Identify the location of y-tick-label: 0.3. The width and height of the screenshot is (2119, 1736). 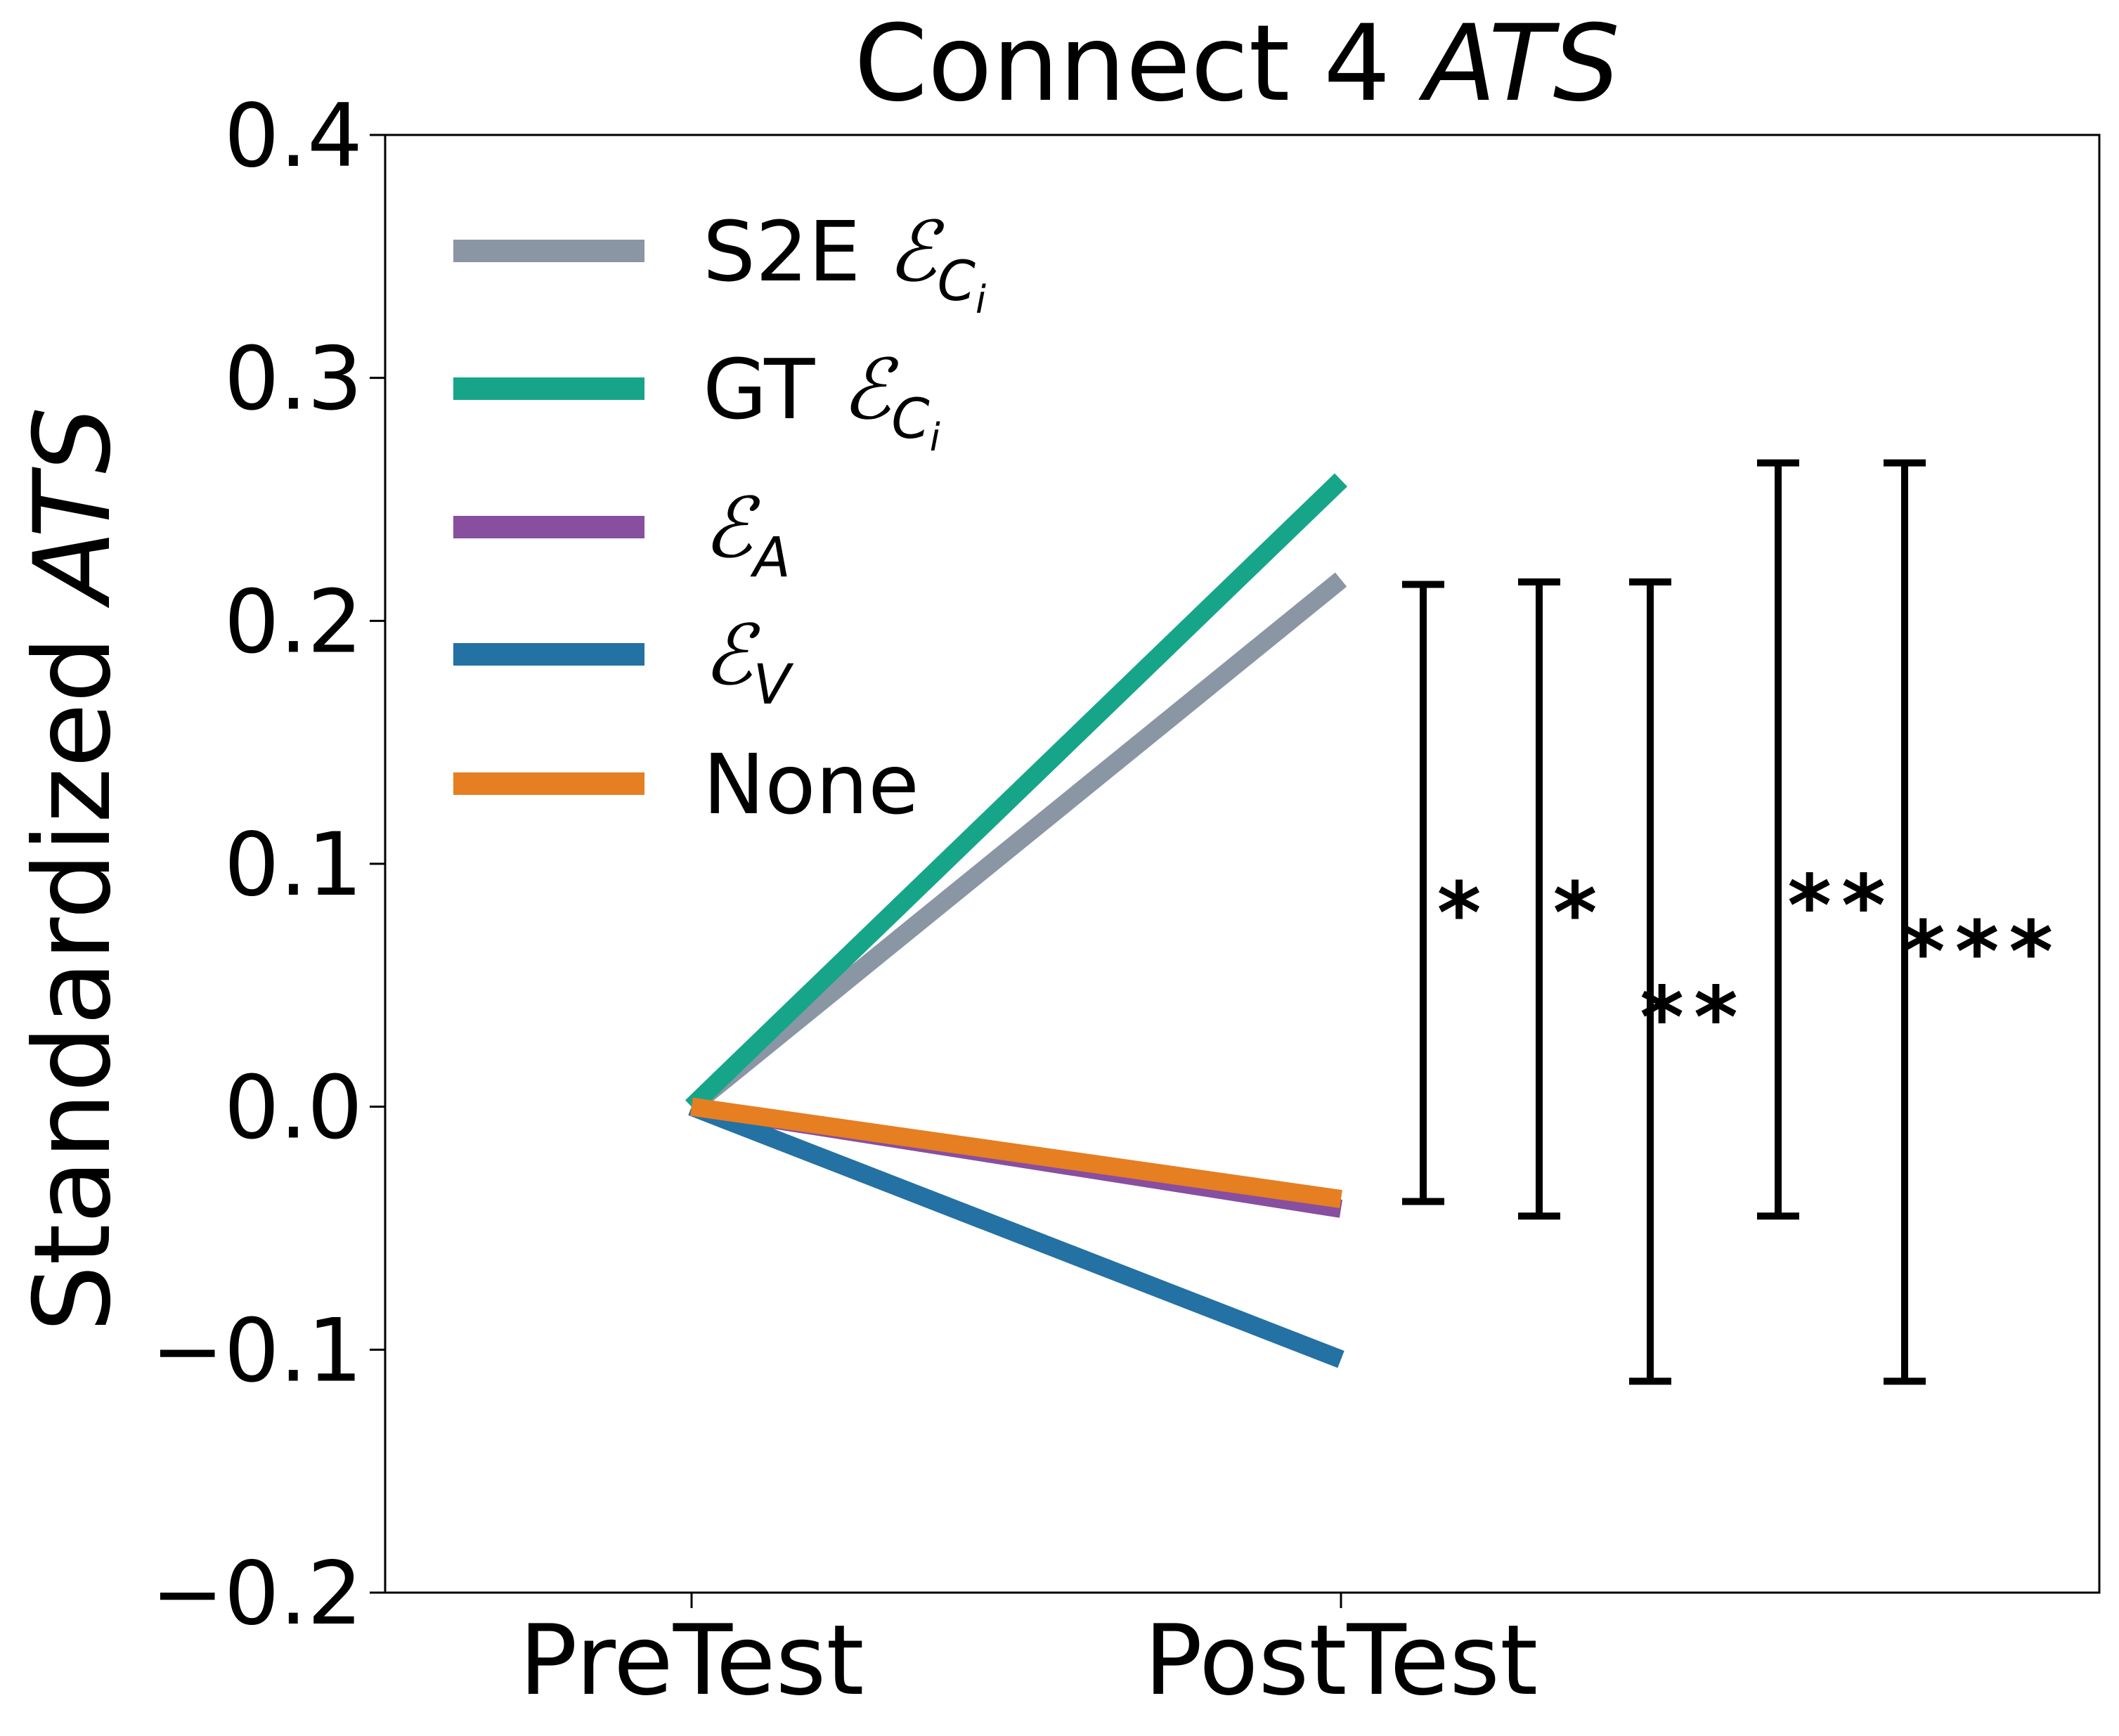
(293, 379).